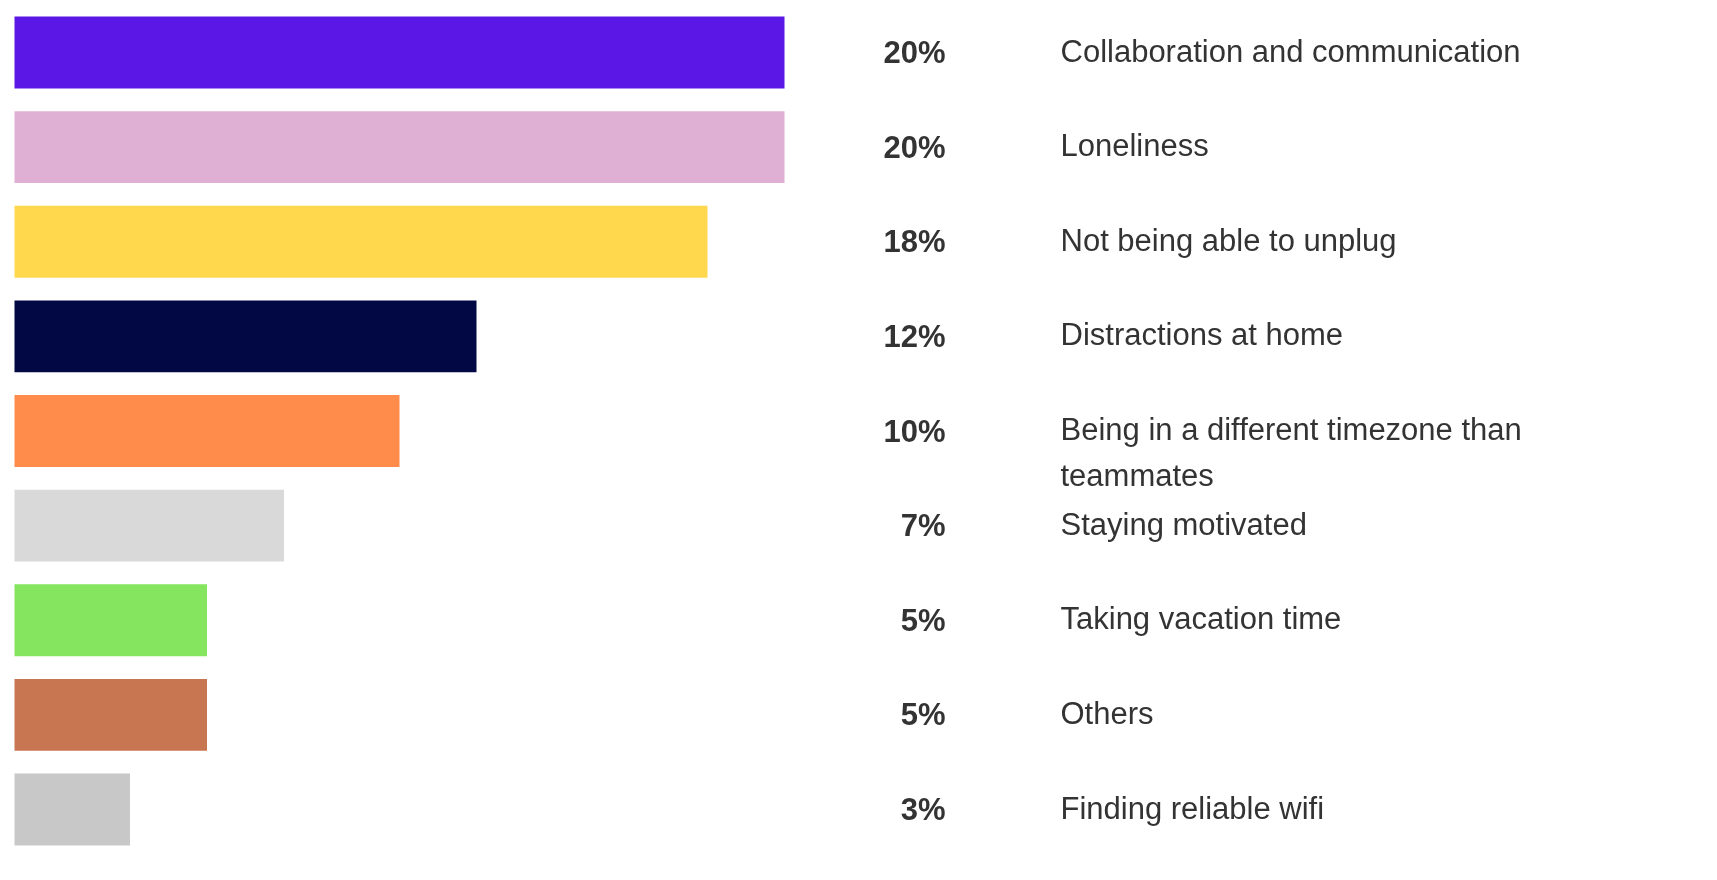  Describe the element at coordinates (1183, 524) in the screenshot. I see `y-tick-label: Staying motivated` at that location.